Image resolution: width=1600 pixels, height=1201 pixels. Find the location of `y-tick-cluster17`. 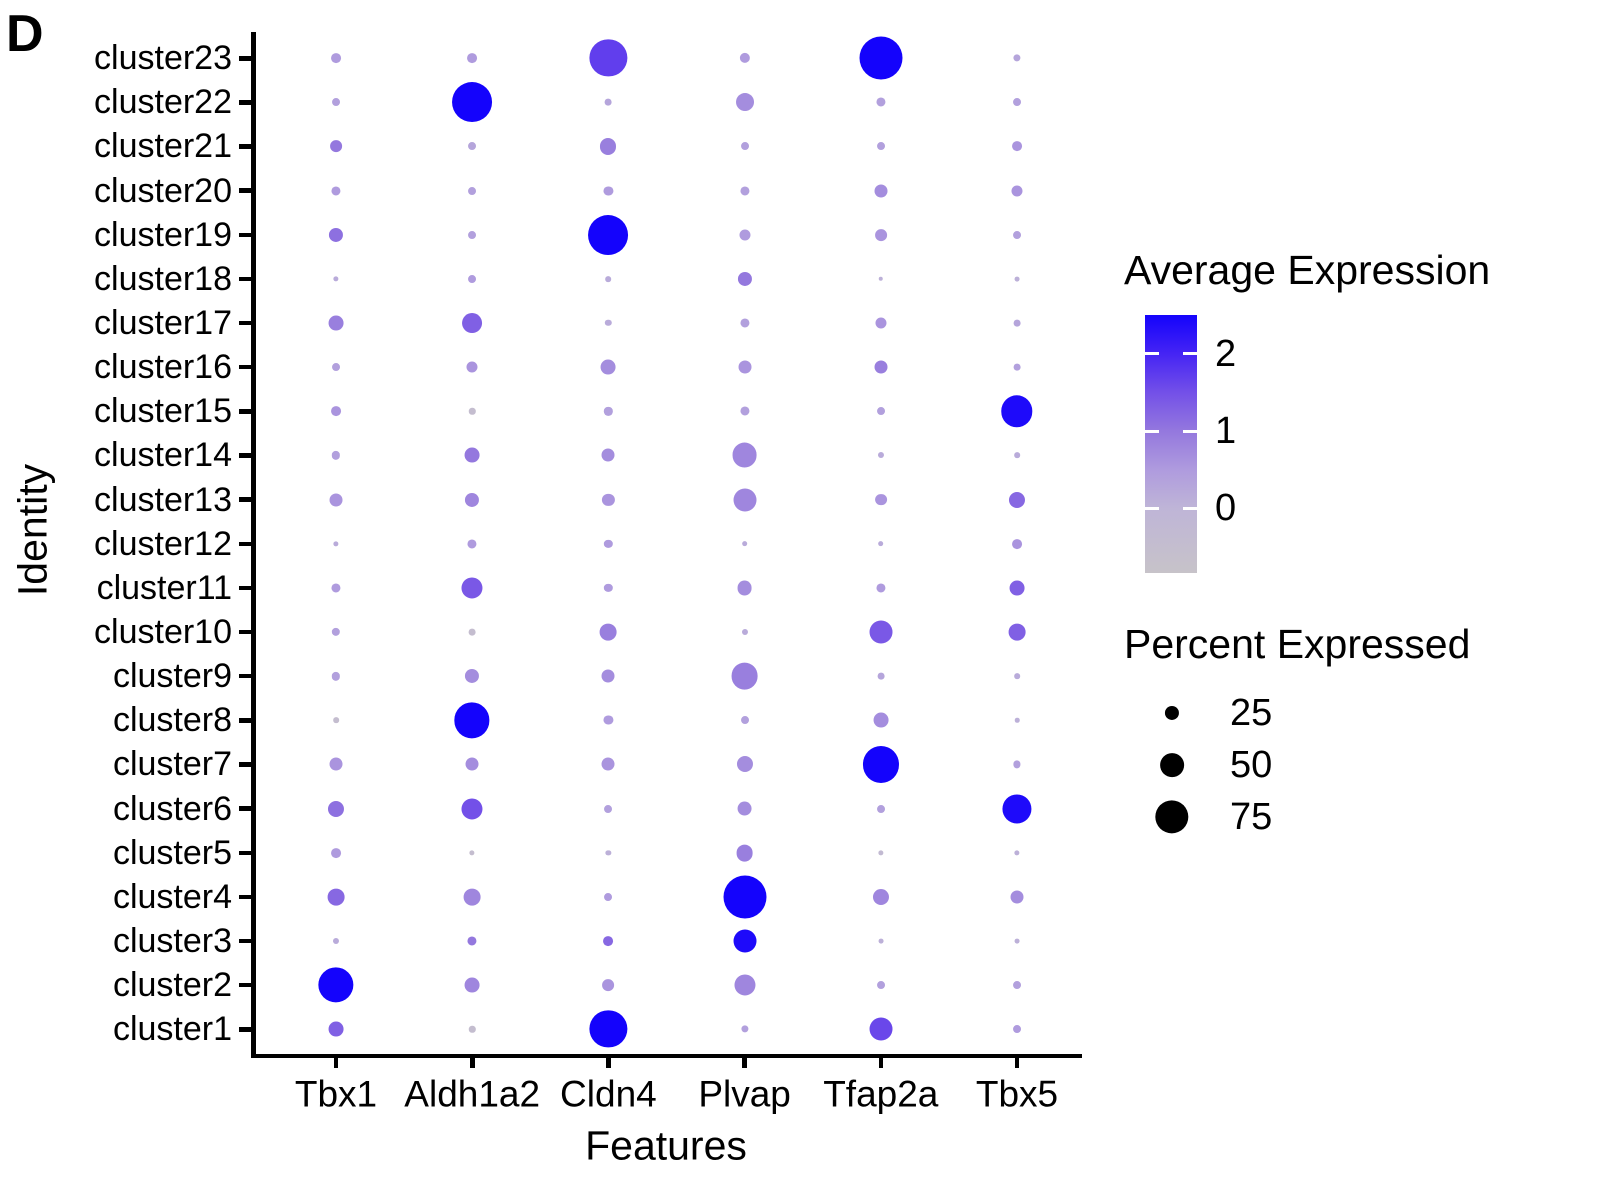

y-tick-cluster17 is located at coordinates (245, 323).